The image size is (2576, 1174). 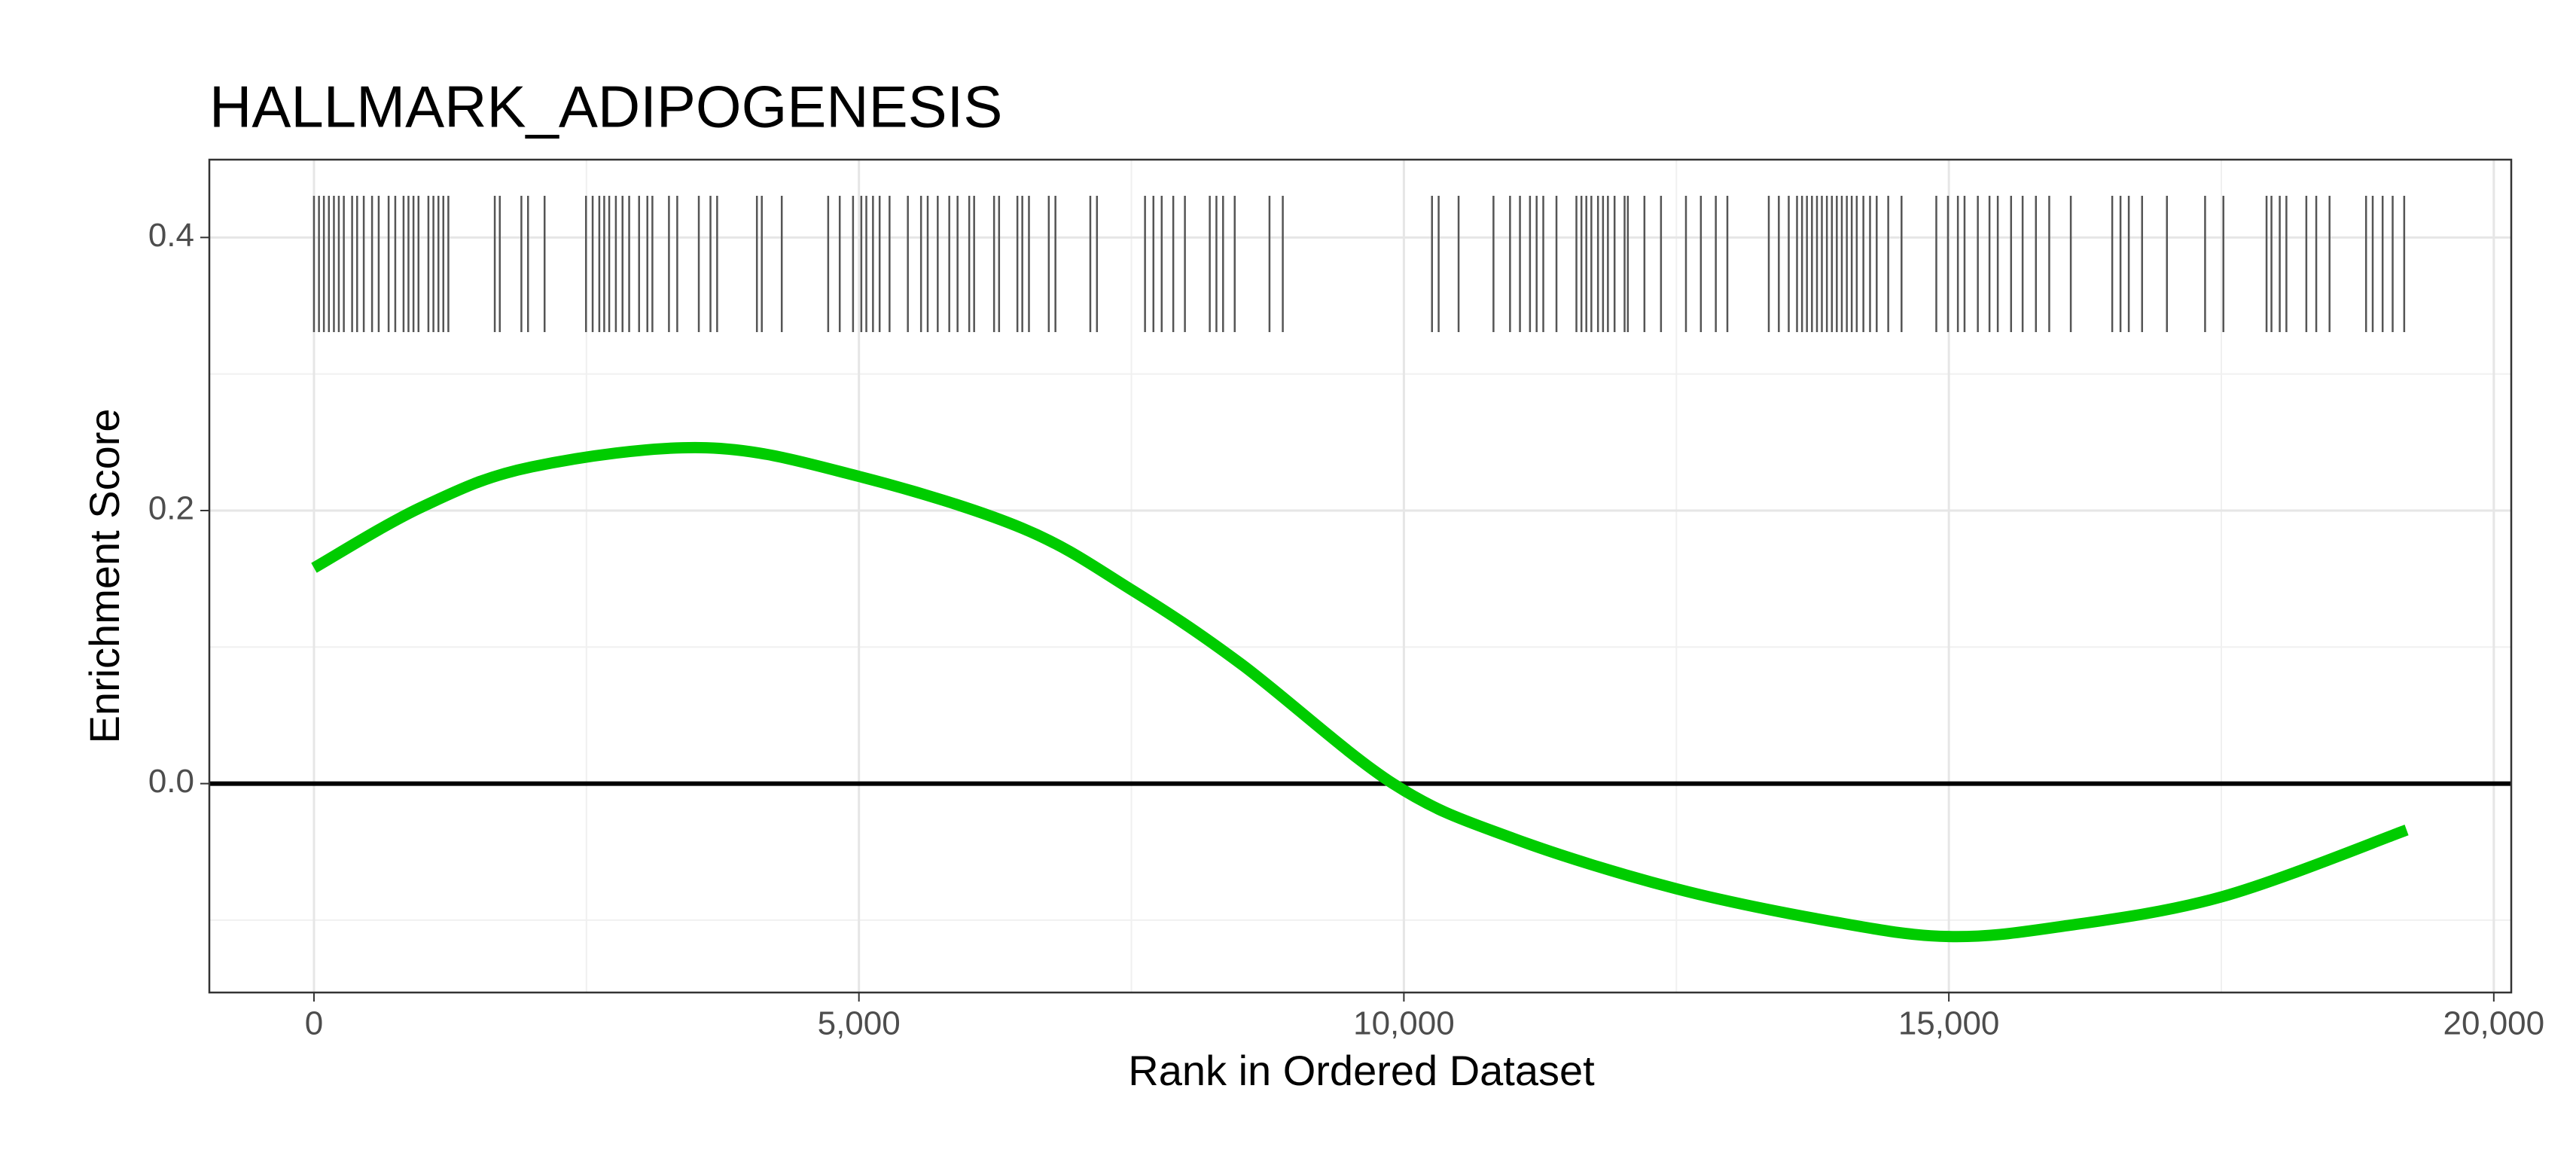 I want to click on x-tick-label: 10,000, so click(x=1404, y=1023).